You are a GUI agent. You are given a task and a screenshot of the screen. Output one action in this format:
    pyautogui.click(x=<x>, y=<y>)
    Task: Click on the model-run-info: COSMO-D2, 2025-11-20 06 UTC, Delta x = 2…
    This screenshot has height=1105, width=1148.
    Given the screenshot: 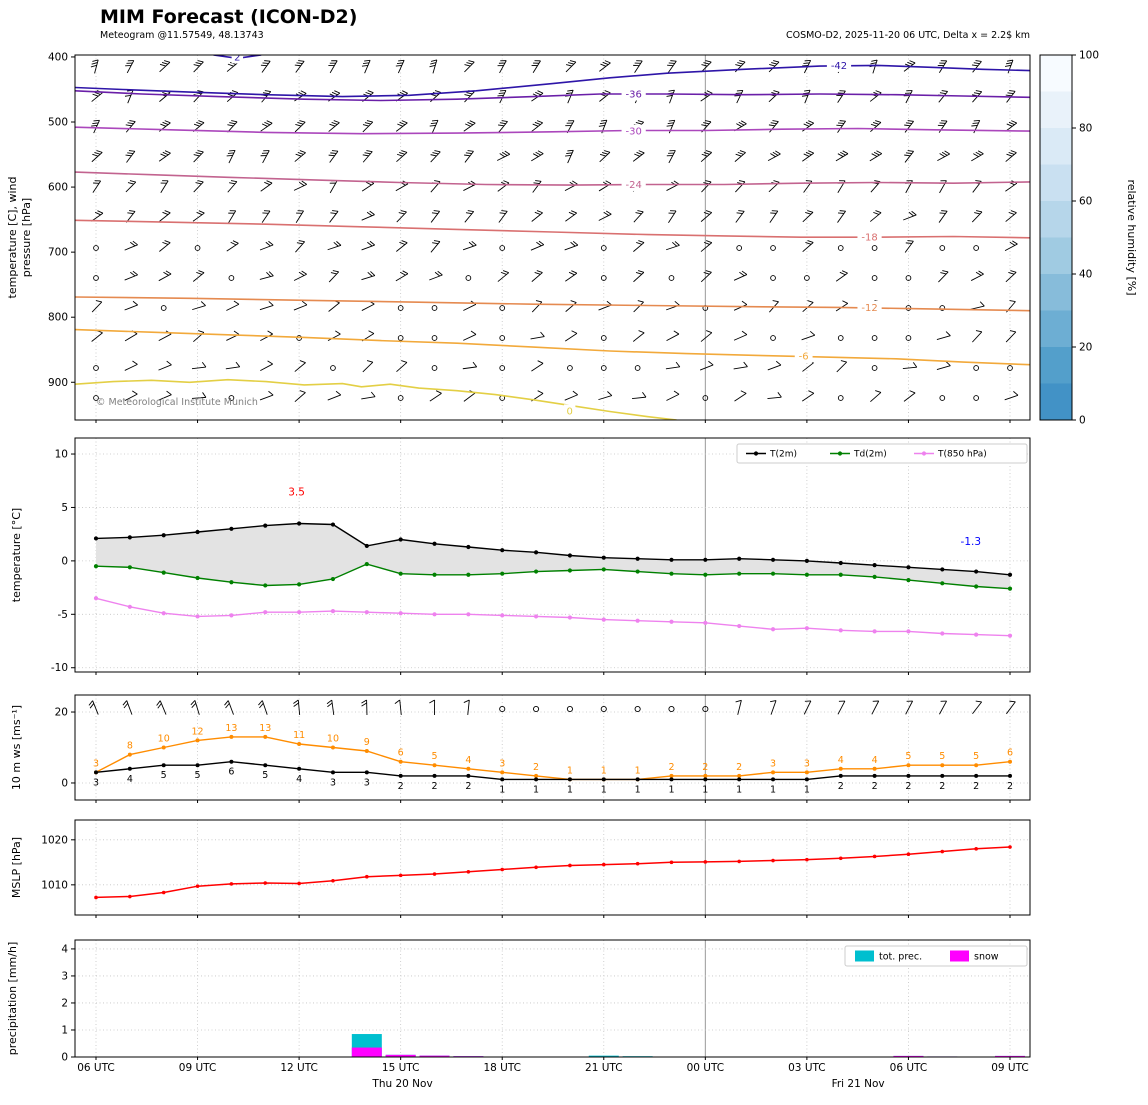 What is the action you would take?
    pyautogui.click(x=907, y=35)
    